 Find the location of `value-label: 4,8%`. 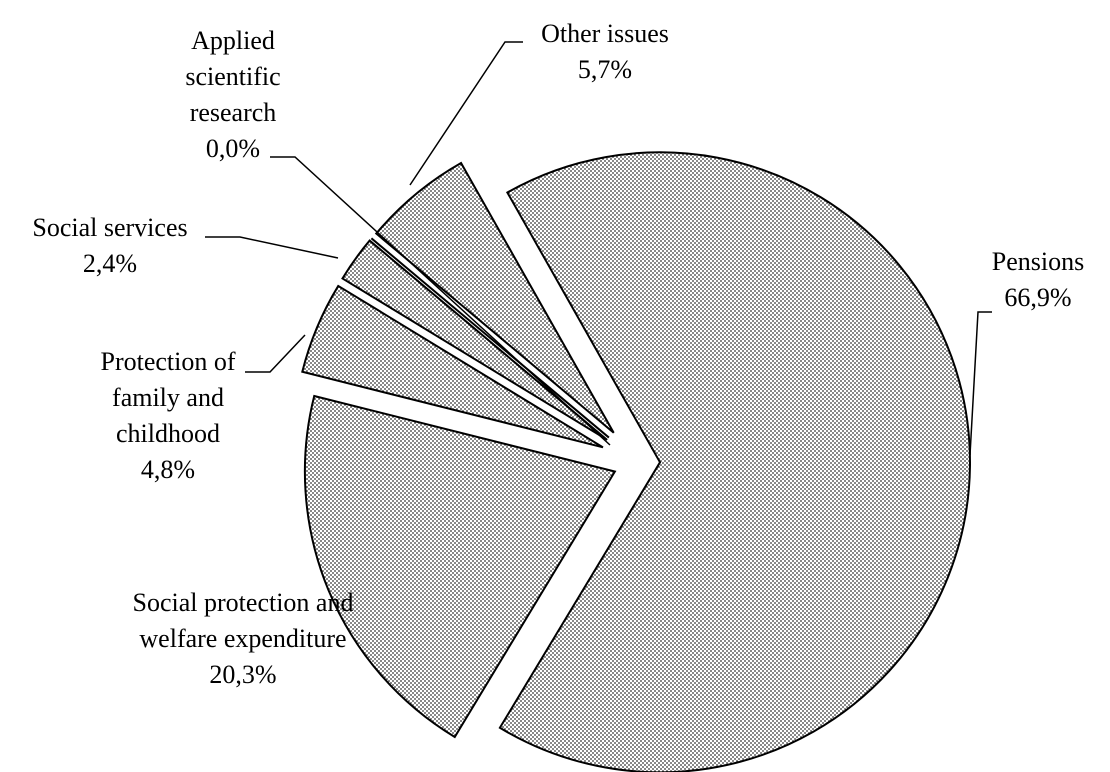

value-label: 4,8% is located at coordinates (168, 469).